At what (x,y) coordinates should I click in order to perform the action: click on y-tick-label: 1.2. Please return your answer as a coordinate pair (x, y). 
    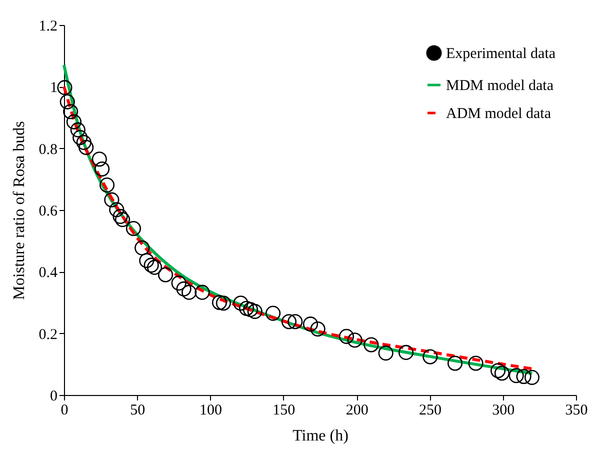
    Looking at the image, I should click on (48, 26).